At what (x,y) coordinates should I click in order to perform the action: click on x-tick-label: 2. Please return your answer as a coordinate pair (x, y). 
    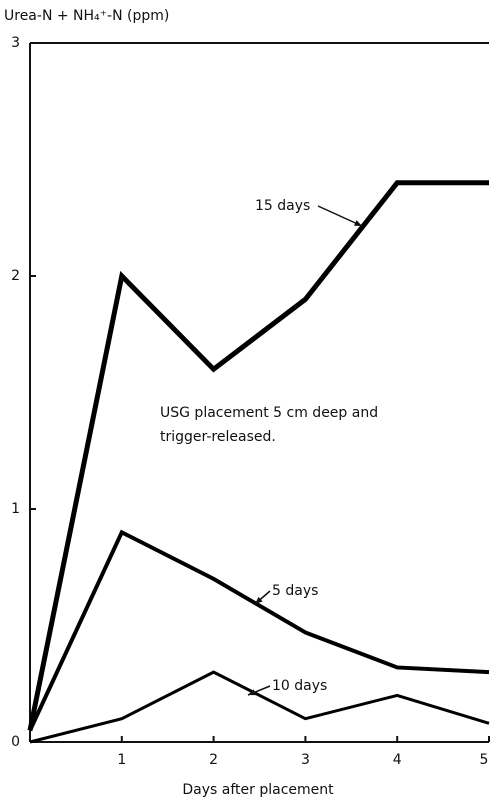
    Looking at the image, I should click on (213, 760).